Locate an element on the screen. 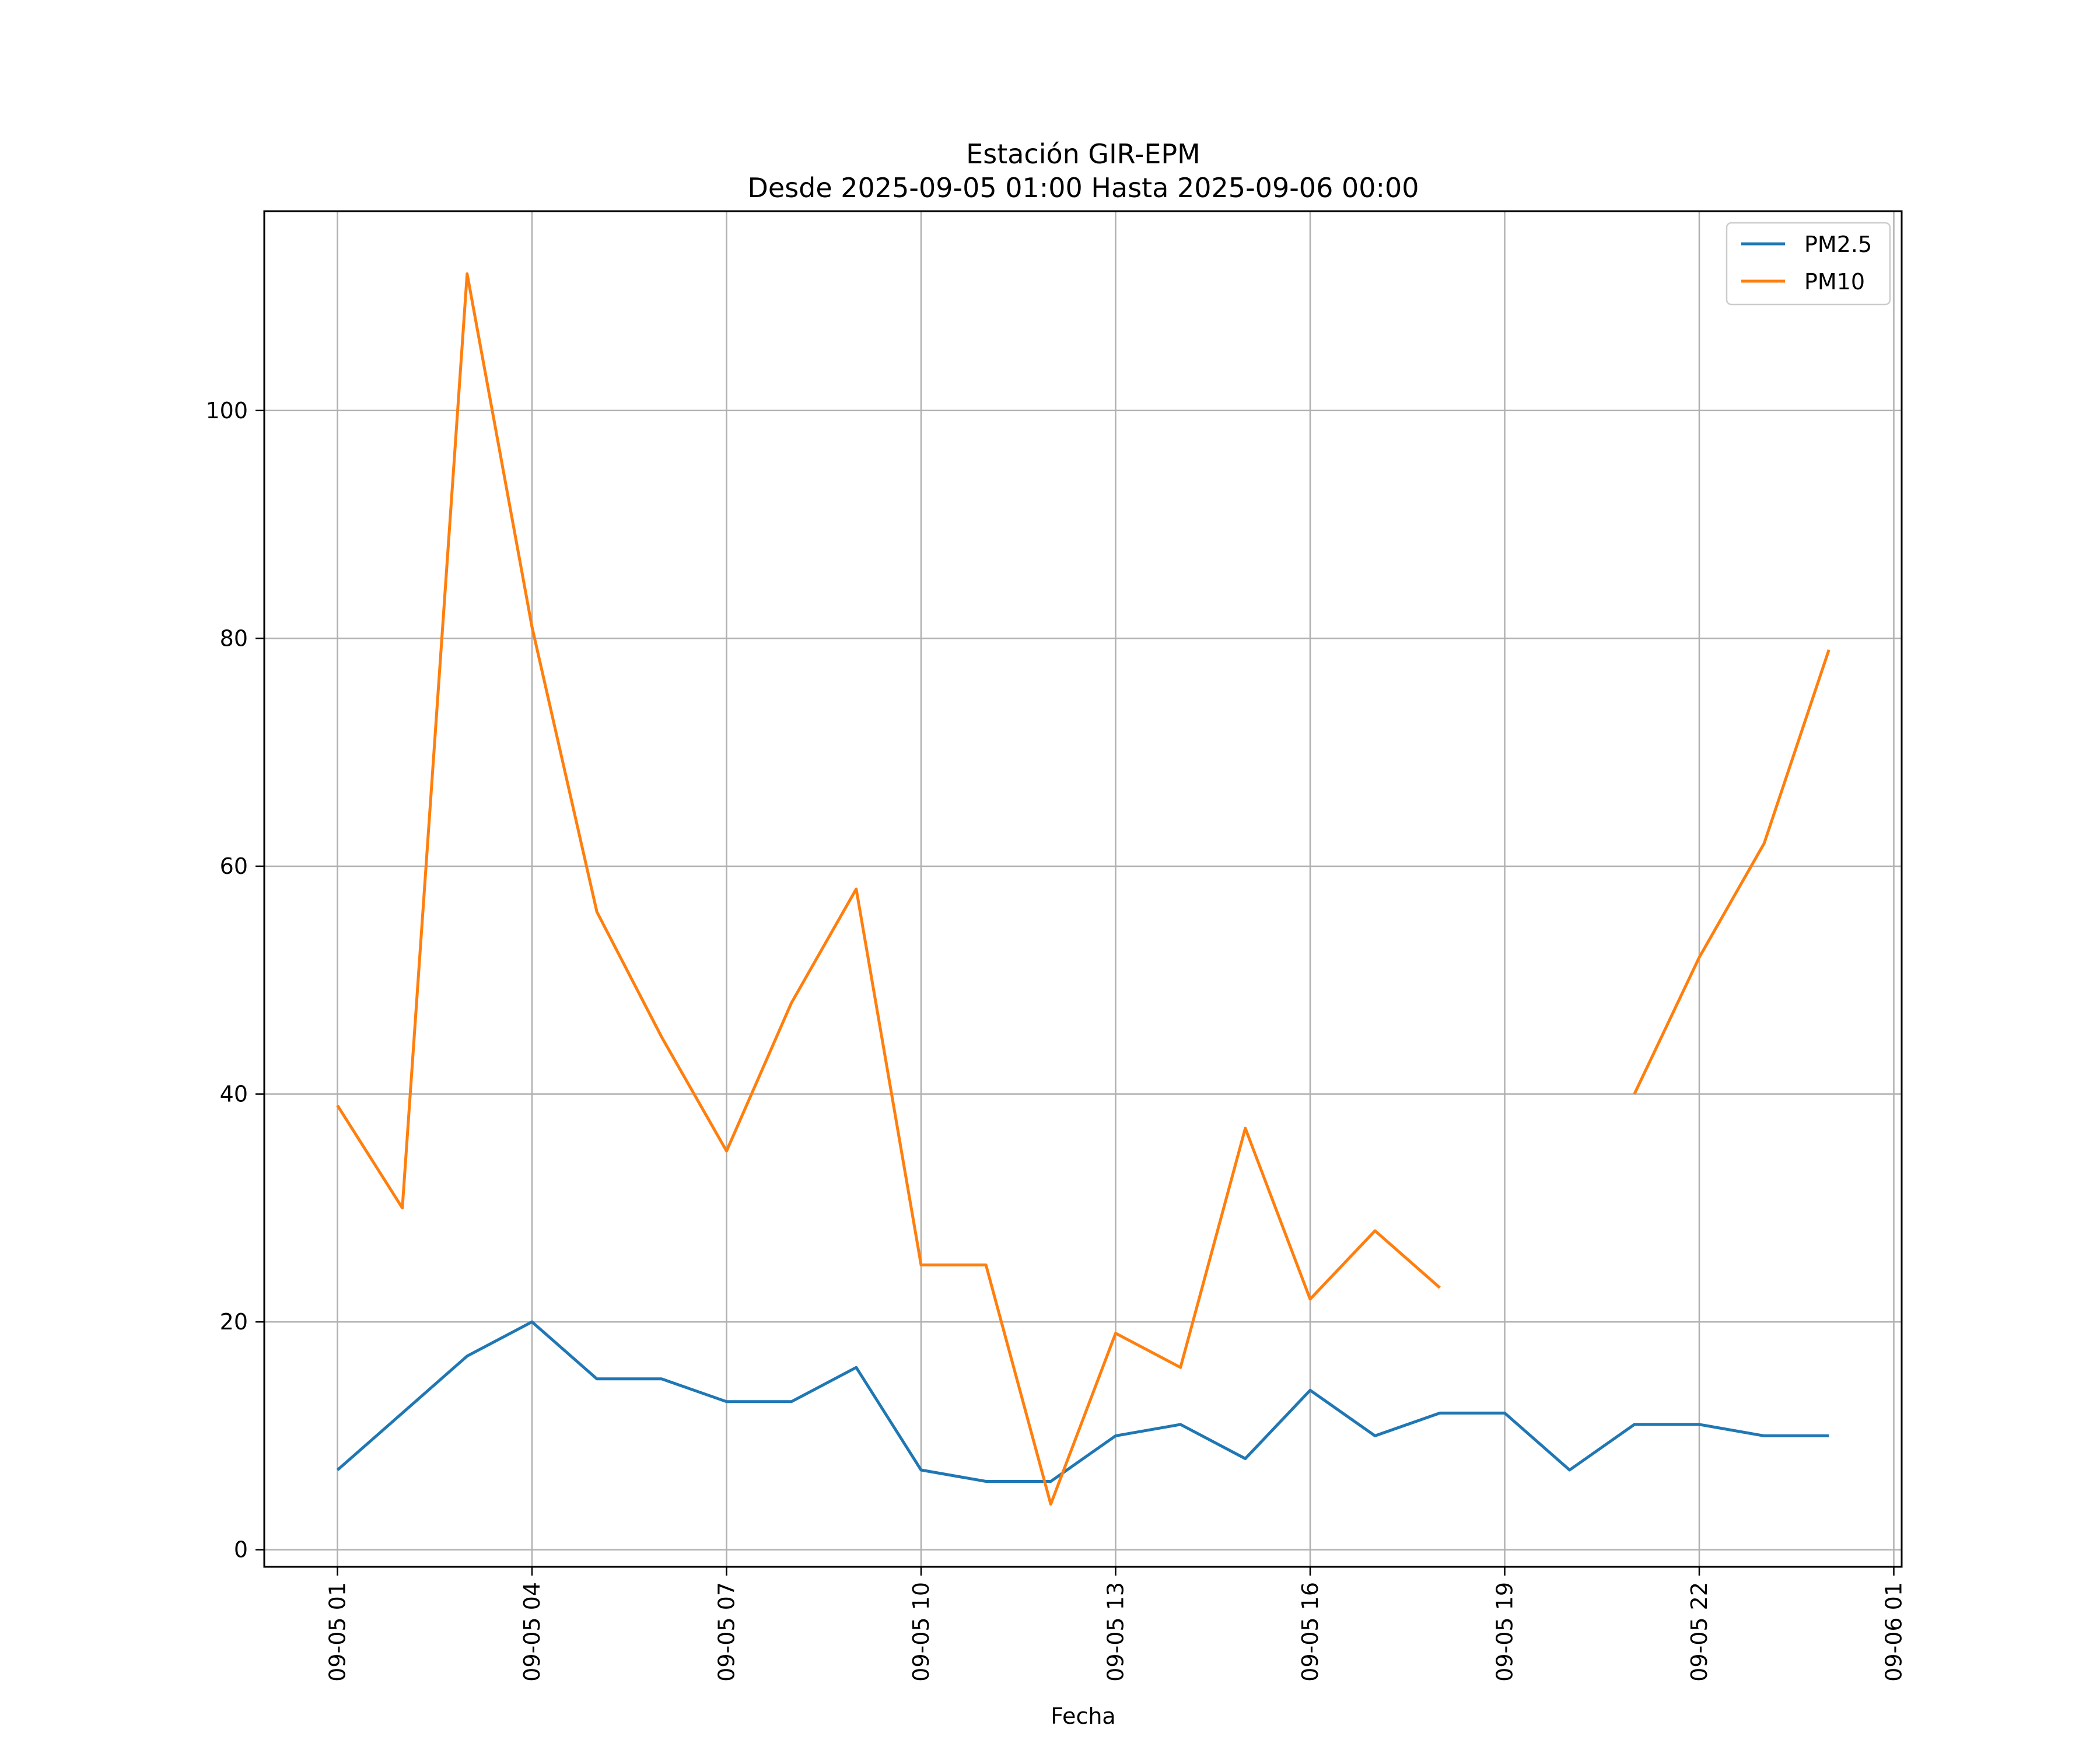  legend: PM2.5 PM10 is located at coordinates (1808, 264).